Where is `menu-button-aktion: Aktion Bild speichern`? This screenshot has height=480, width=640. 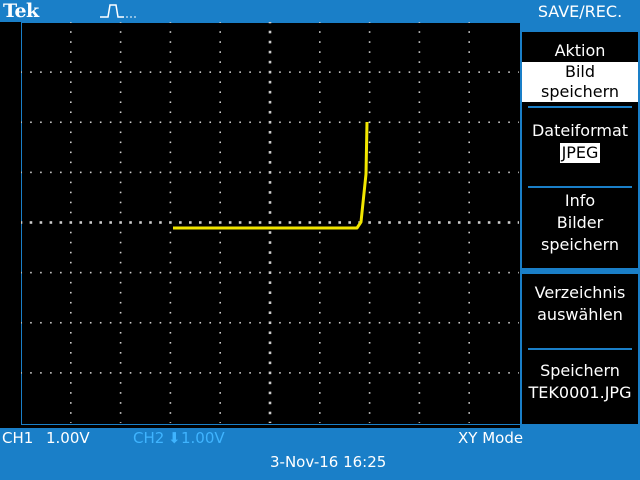
menu-button-aktion: Aktion Bild speichern is located at coordinates (580, 72).